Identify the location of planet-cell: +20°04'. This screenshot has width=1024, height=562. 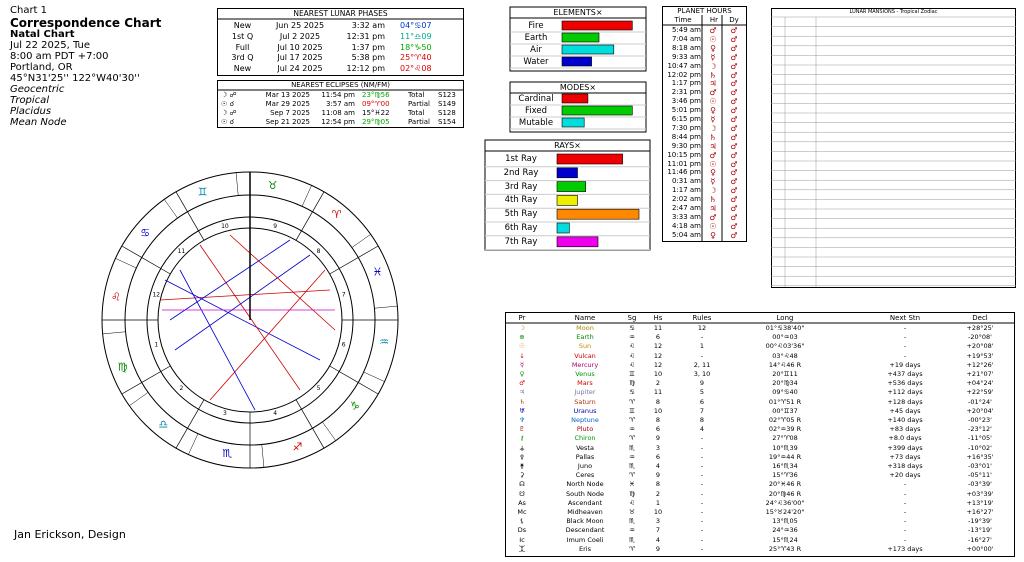
(980, 410).